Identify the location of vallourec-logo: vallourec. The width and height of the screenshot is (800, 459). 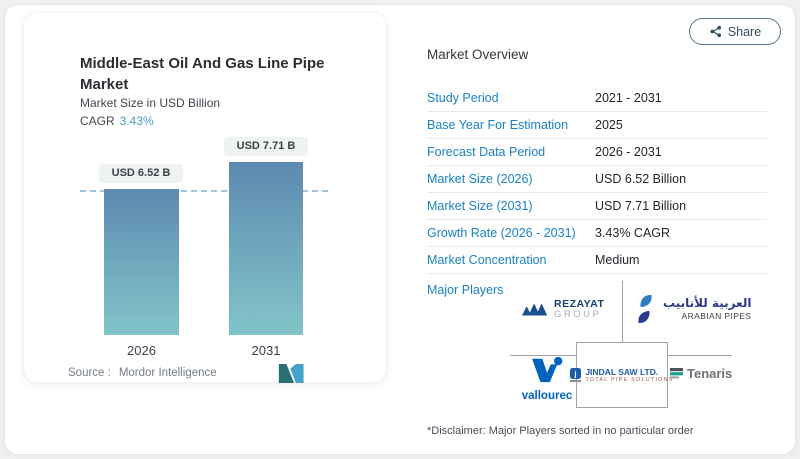
(547, 379).